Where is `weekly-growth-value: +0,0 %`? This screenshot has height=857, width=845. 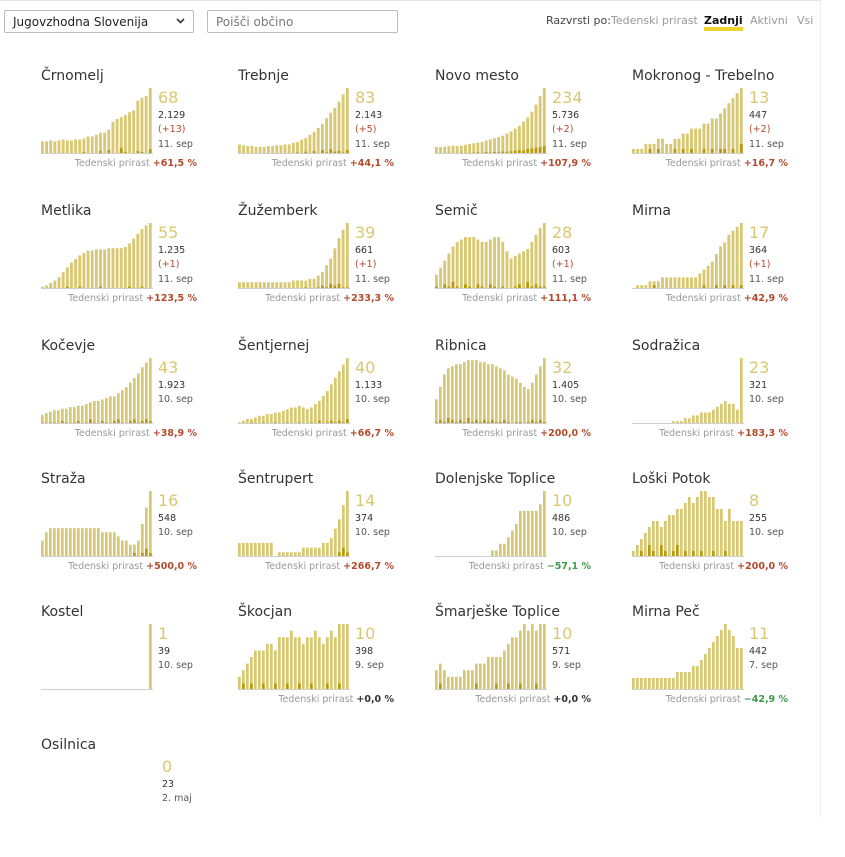
weekly-growth-value: +0,0 % is located at coordinates (375, 699).